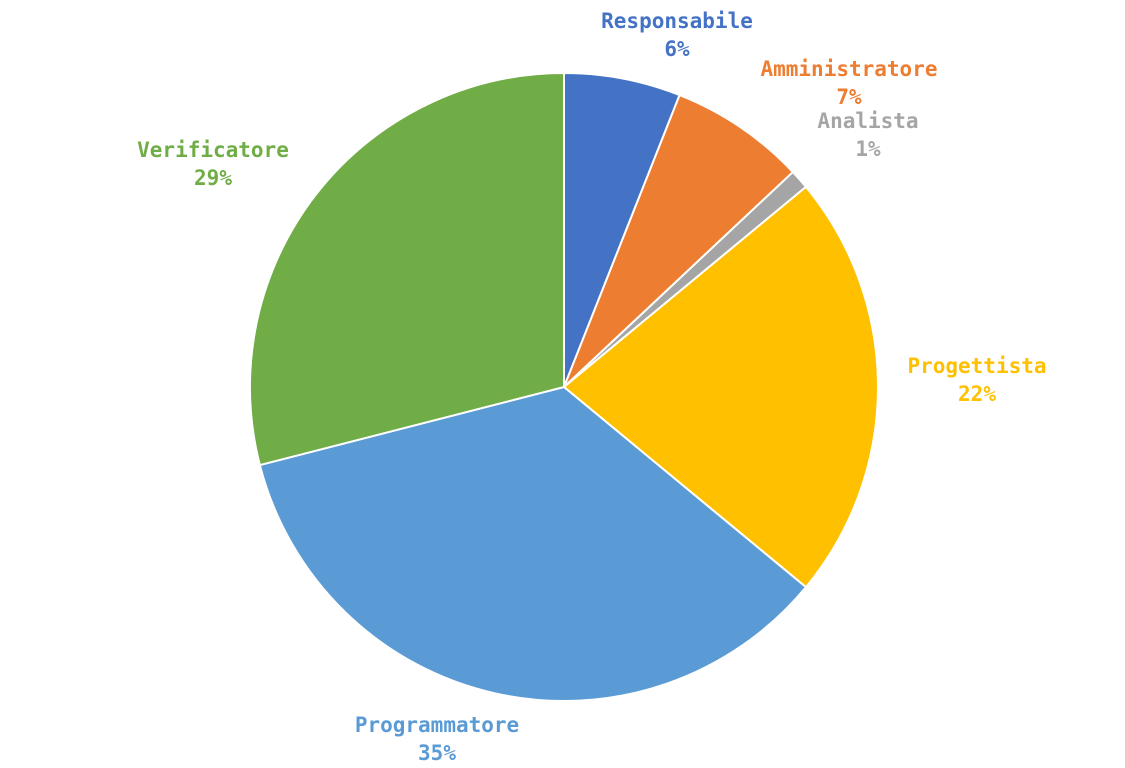 The image size is (1125, 768). I want to click on slice-label-analista: Analista, so click(867, 121).